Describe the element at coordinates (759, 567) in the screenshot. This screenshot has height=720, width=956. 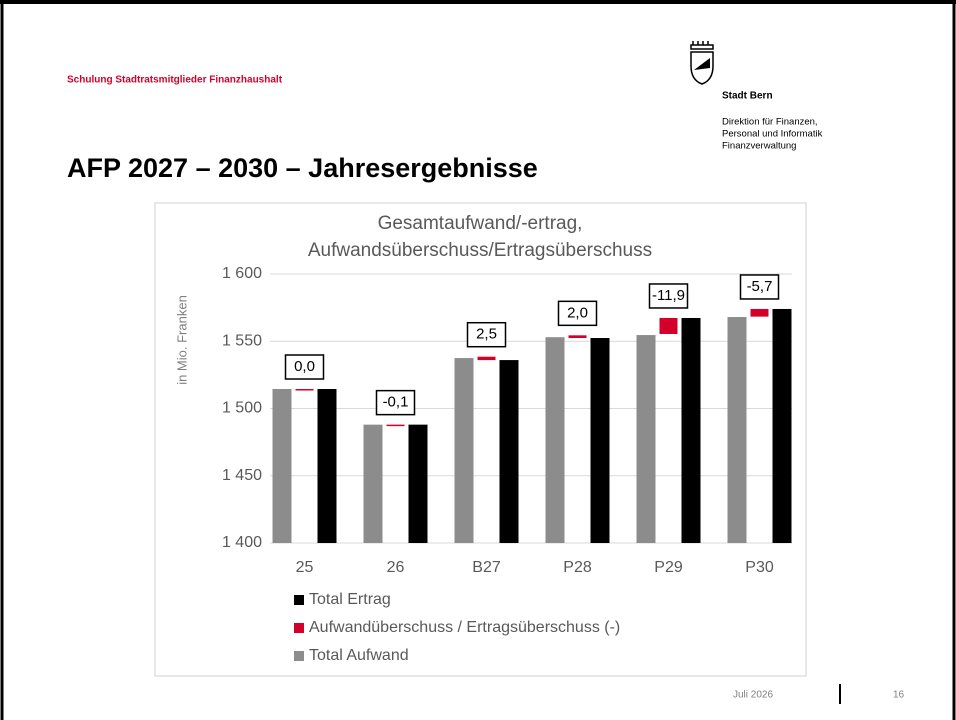
I see `x-tick-label: P30` at that location.